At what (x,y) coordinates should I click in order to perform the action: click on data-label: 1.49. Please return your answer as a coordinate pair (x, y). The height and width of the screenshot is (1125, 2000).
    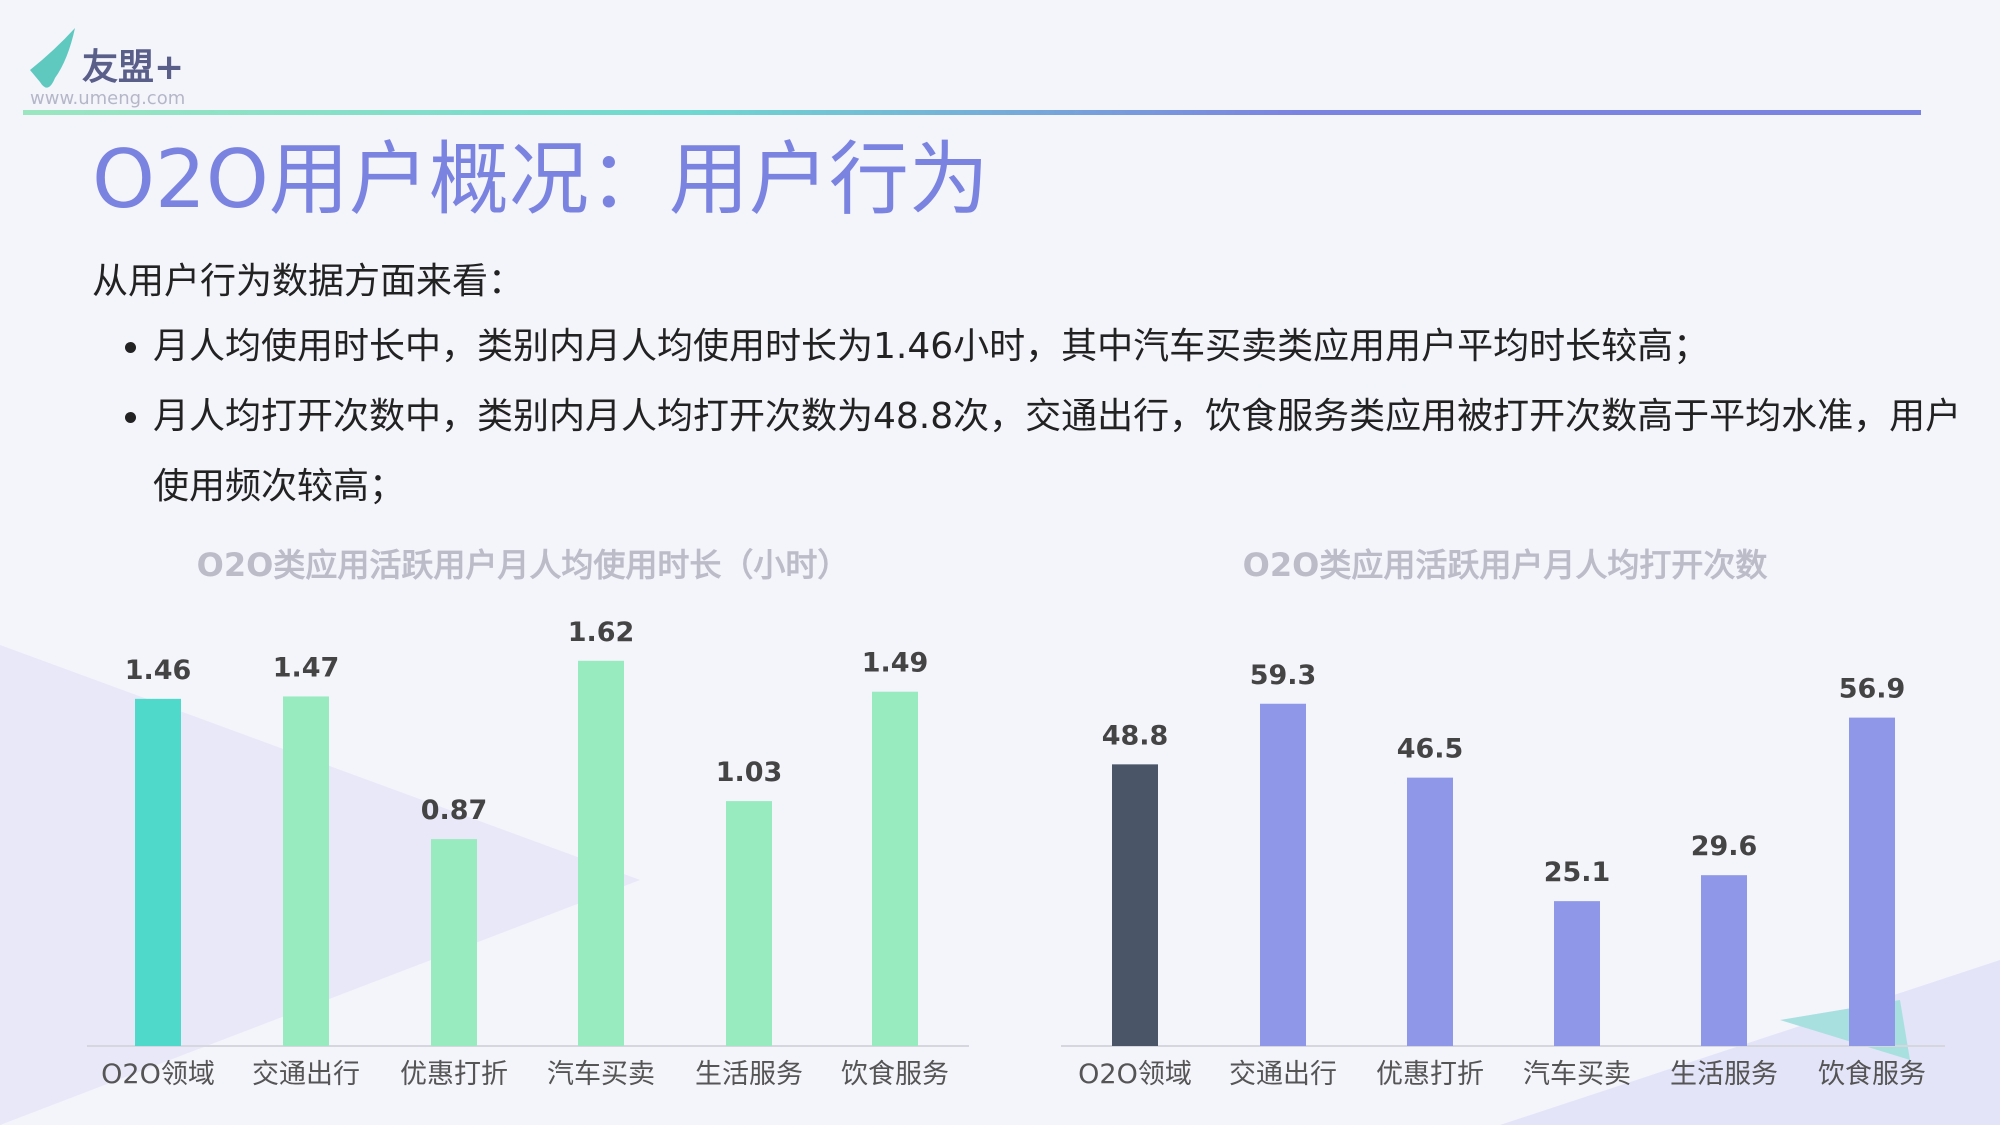
    Looking at the image, I should click on (895, 663).